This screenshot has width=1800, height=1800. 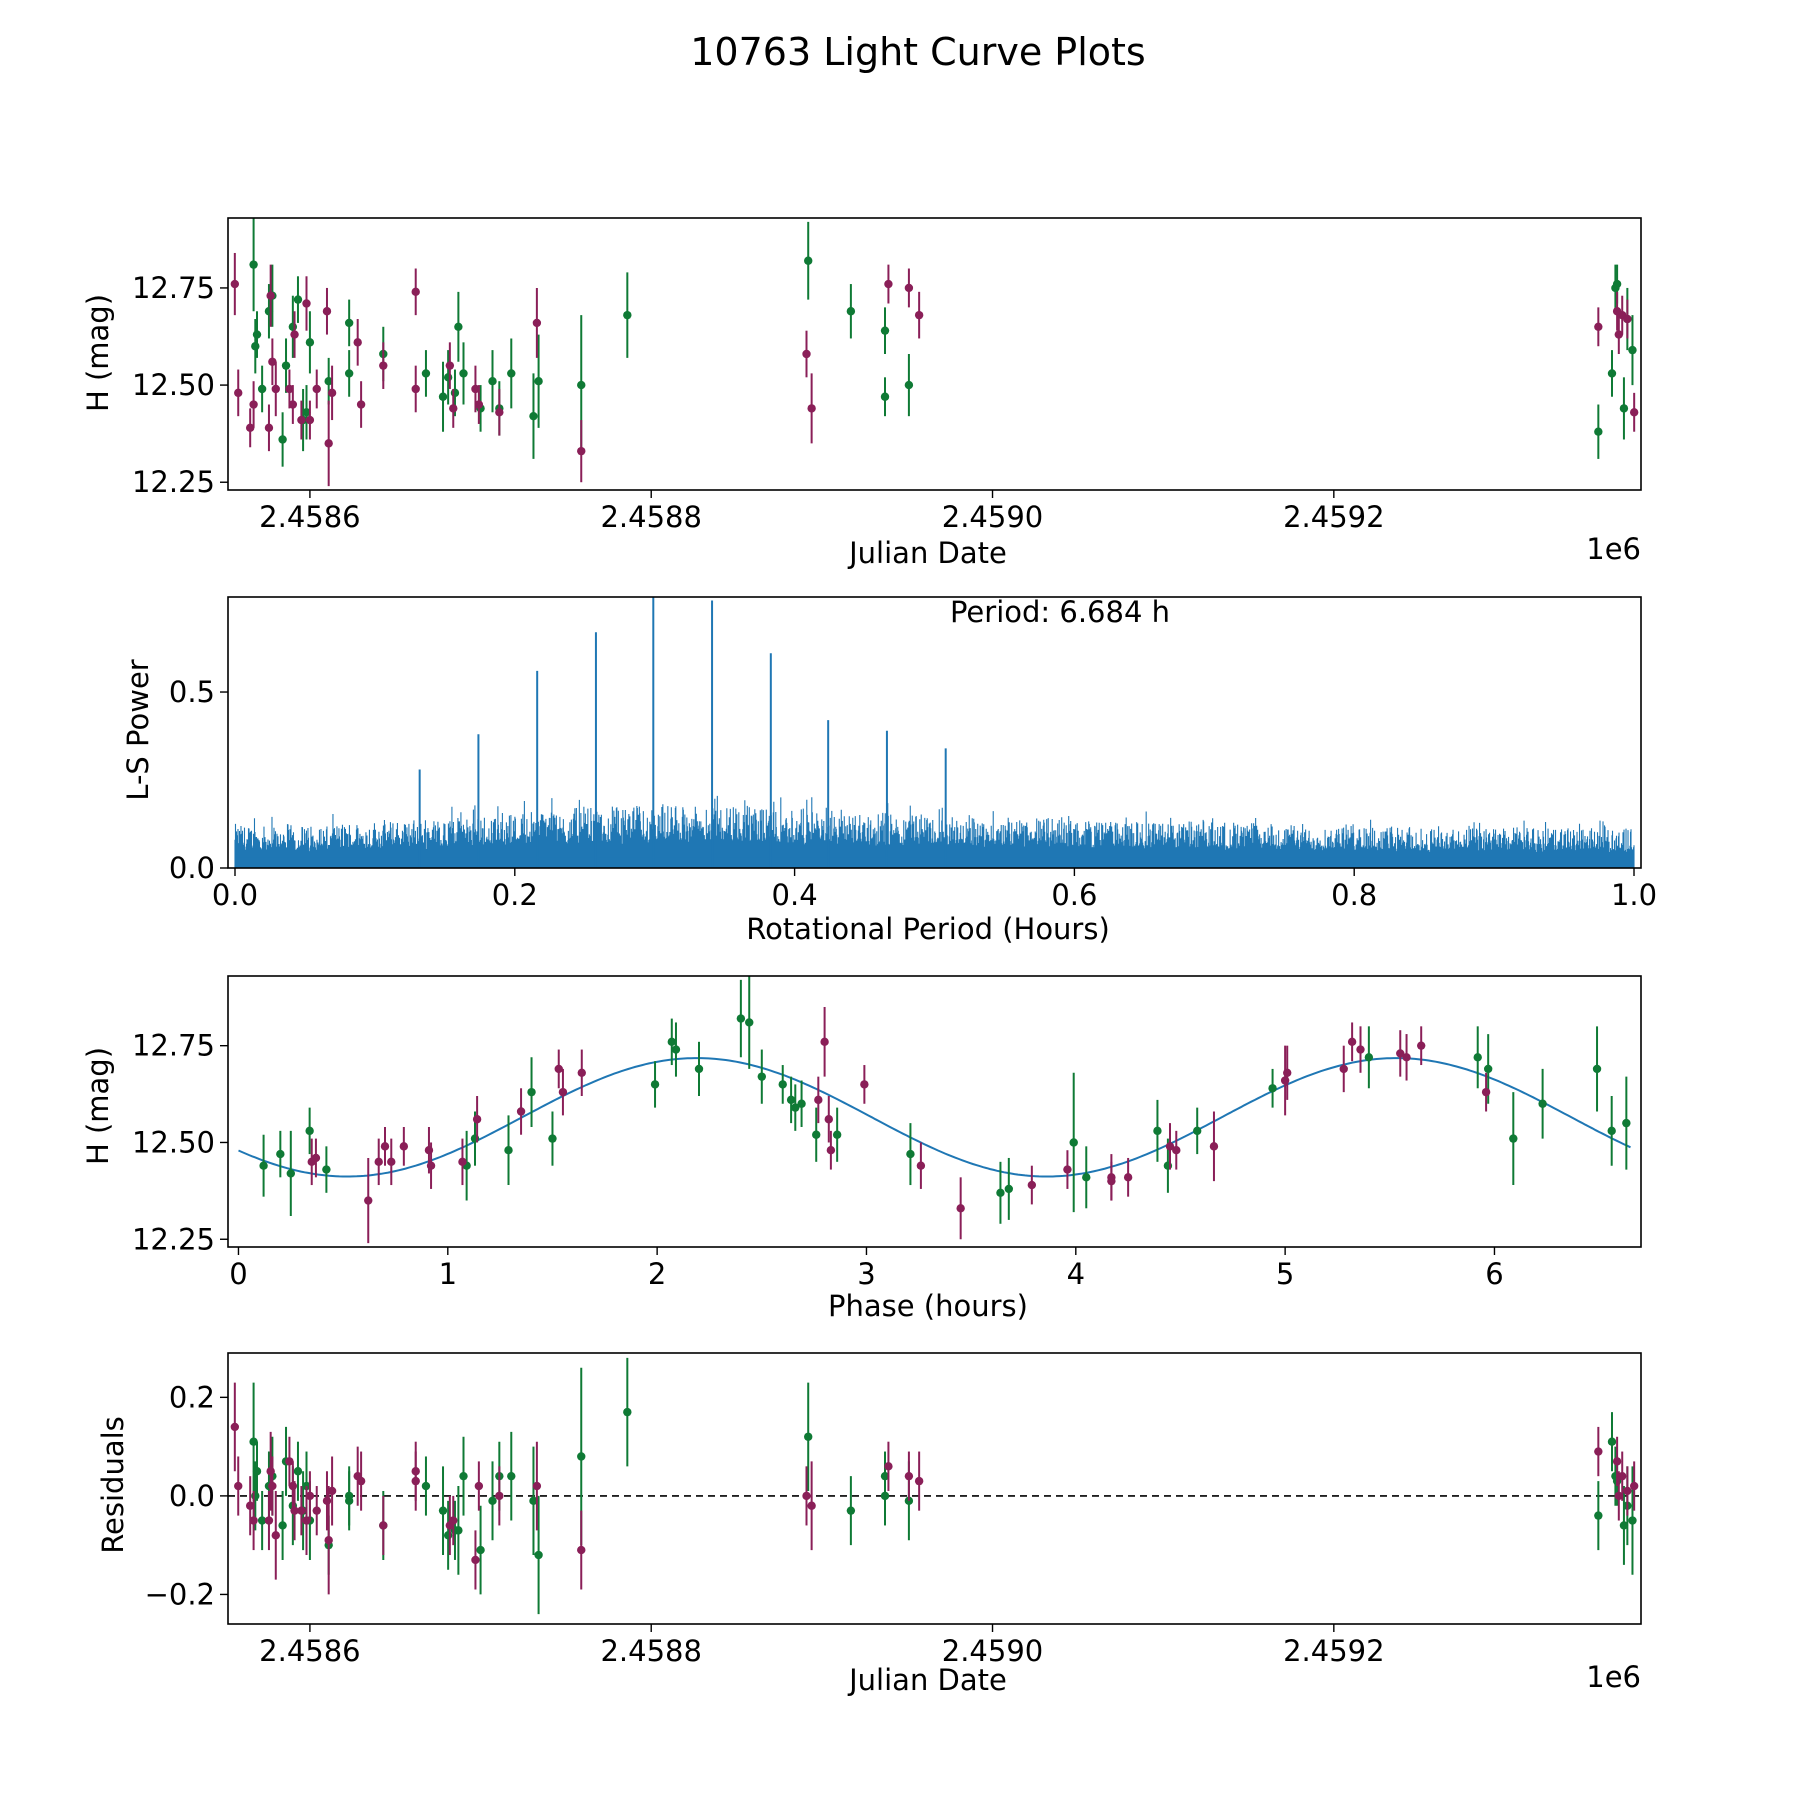 What do you see at coordinates (1634, 895) in the screenshot?
I see `periodogram-xtick-label: 1.0` at bounding box center [1634, 895].